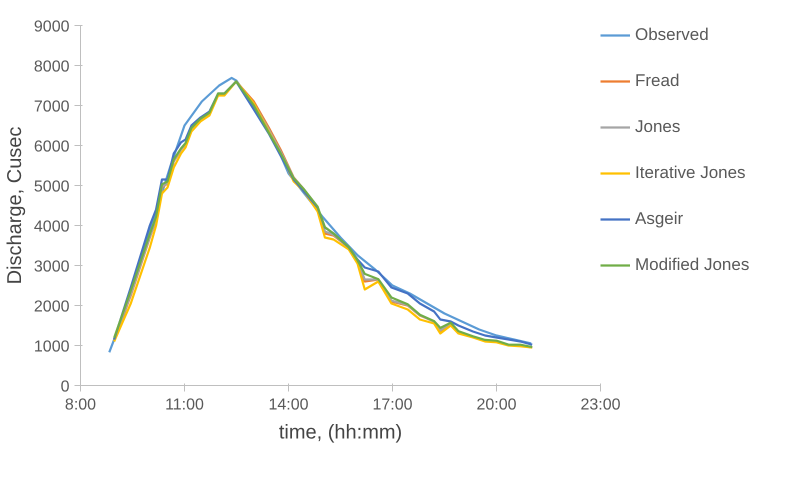  I want to click on y-axis-title: Discharge, Cusec, so click(15, 205).